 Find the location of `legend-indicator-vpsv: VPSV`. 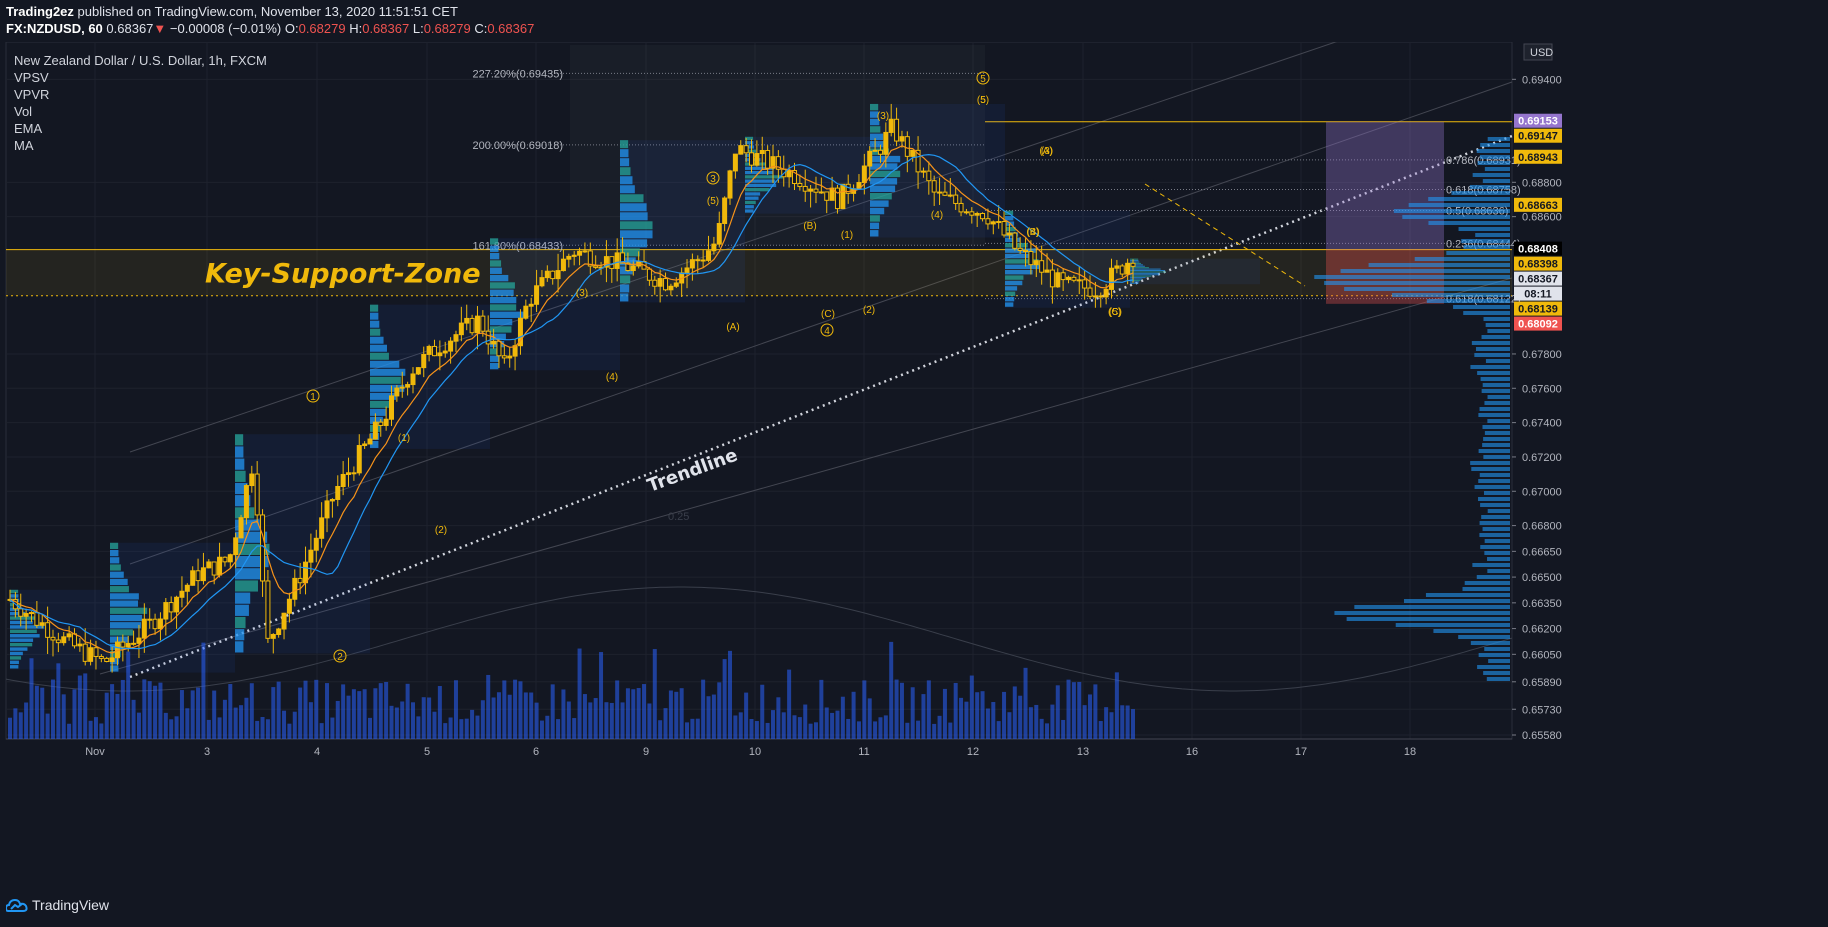

legend-indicator-vpsv: VPSV is located at coordinates (31, 77).